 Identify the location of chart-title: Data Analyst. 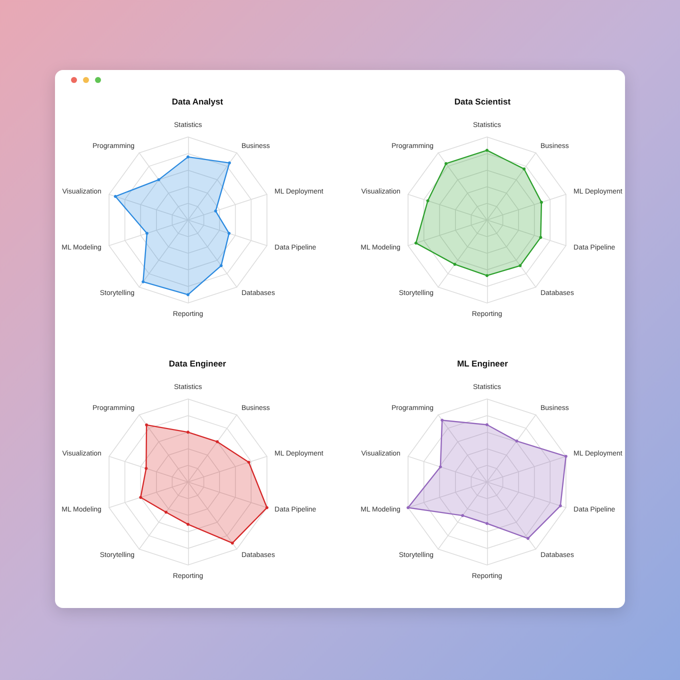
(198, 101).